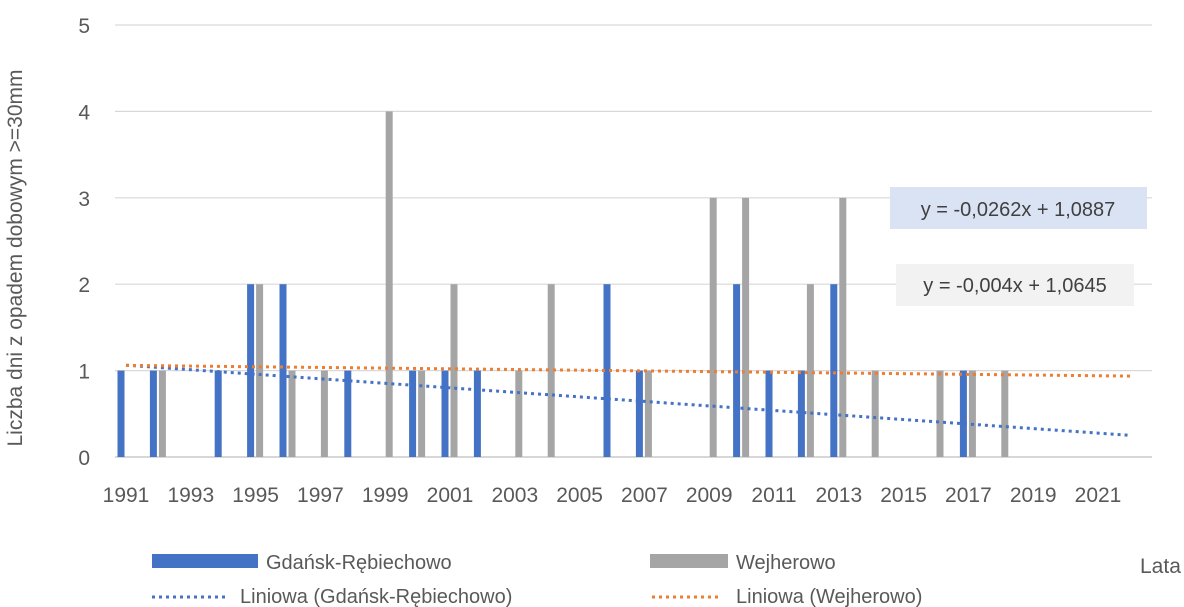 Image resolution: width=1184 pixels, height=607 pixels. I want to click on x-tick-label: 2019, so click(1033, 495).